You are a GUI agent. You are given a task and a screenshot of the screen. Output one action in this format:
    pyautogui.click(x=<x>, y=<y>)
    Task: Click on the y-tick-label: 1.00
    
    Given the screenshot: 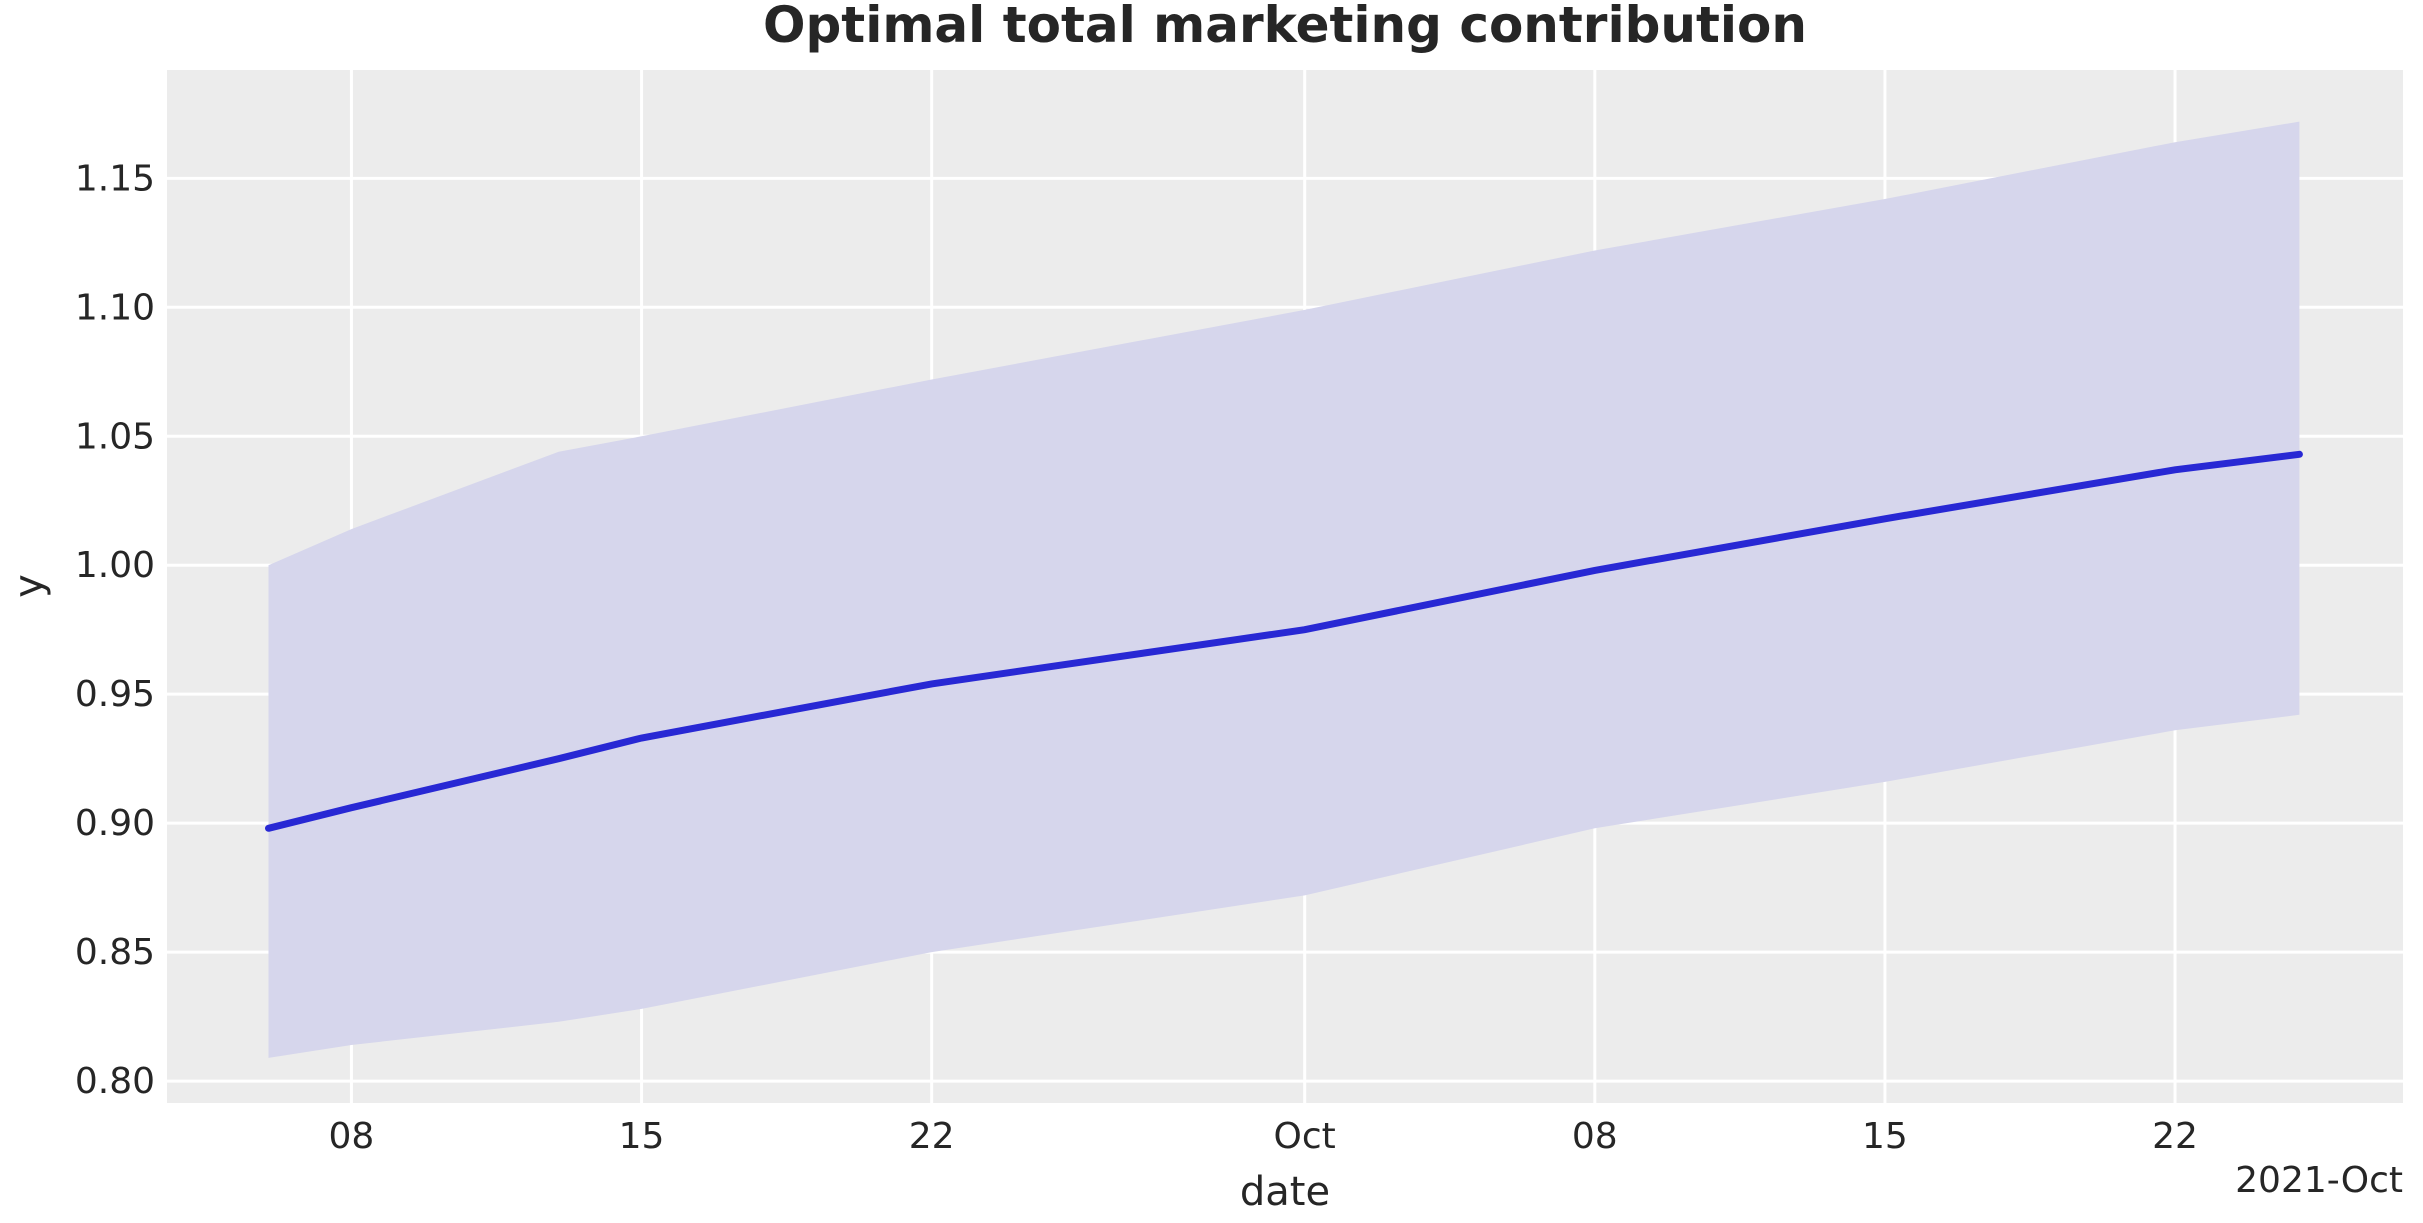 What is the action you would take?
    pyautogui.click(x=115, y=565)
    